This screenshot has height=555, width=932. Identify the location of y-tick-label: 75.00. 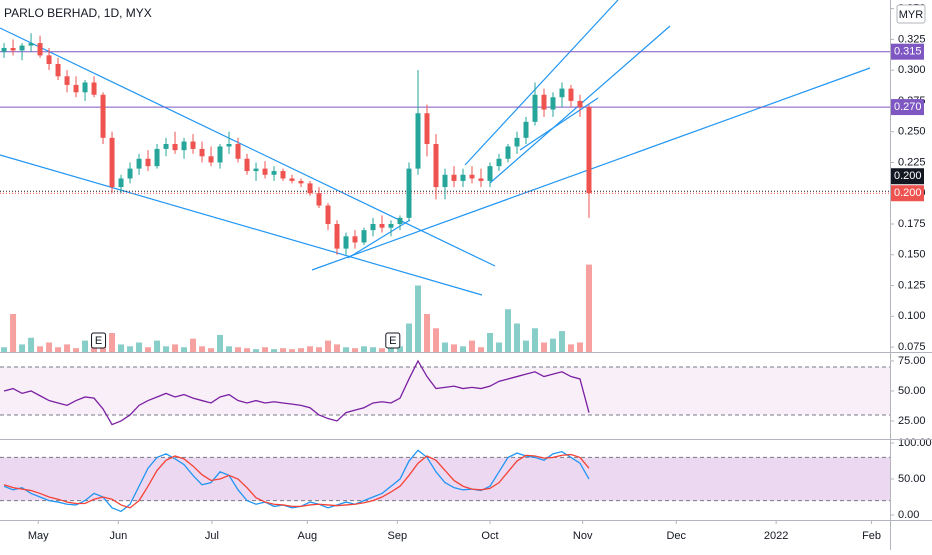
(912, 361).